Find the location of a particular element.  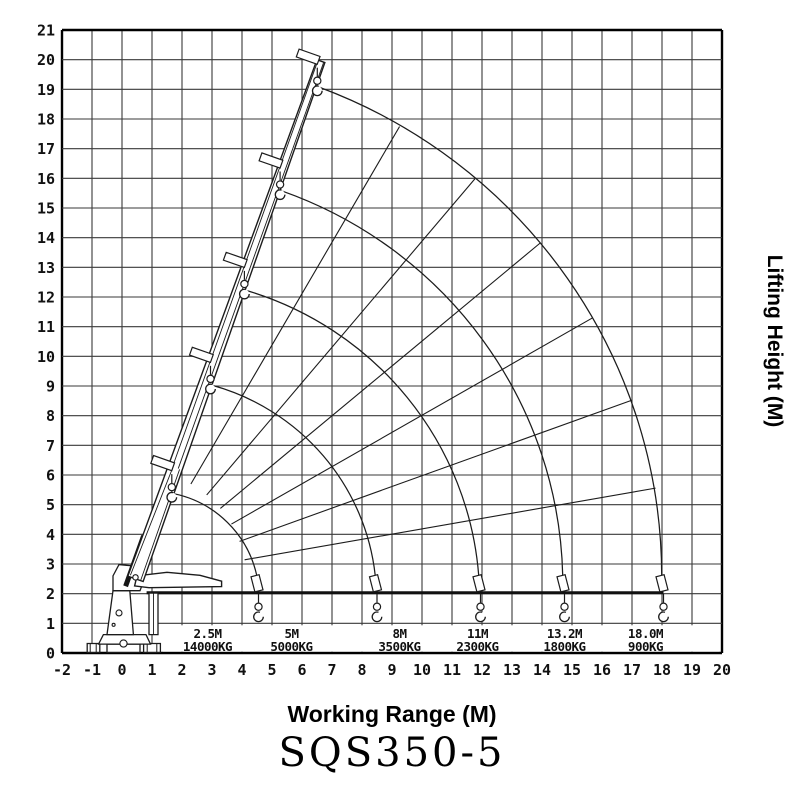

y-tick-label: 20 is located at coordinates (46, 60).